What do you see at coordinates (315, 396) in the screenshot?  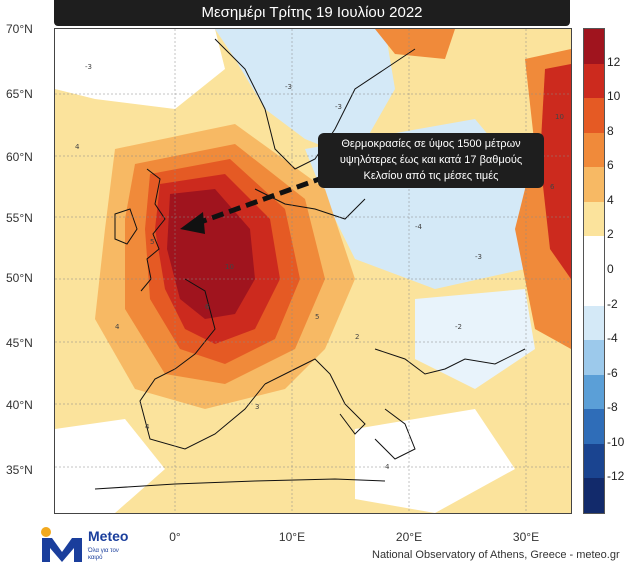 I see `coastline-italy` at bounding box center [315, 396].